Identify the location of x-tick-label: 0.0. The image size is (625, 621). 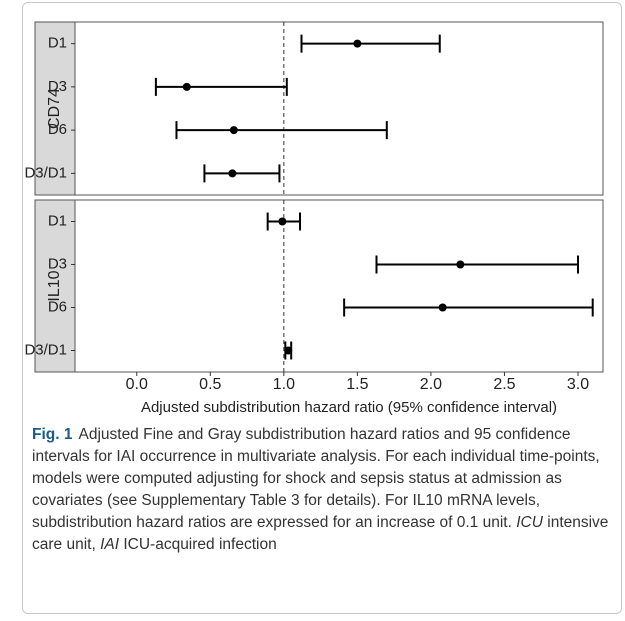
(137, 384).